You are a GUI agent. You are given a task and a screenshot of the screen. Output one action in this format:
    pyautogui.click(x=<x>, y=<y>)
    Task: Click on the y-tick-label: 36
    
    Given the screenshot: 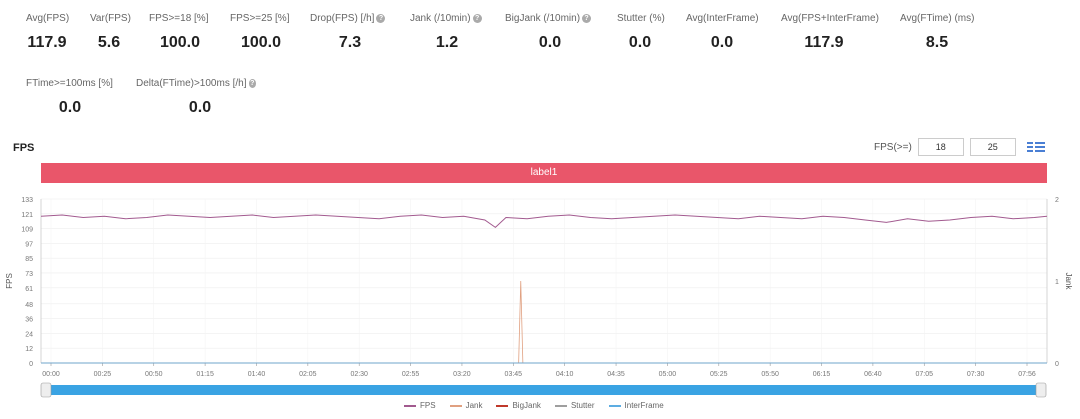 What is the action you would take?
    pyautogui.click(x=29, y=320)
    